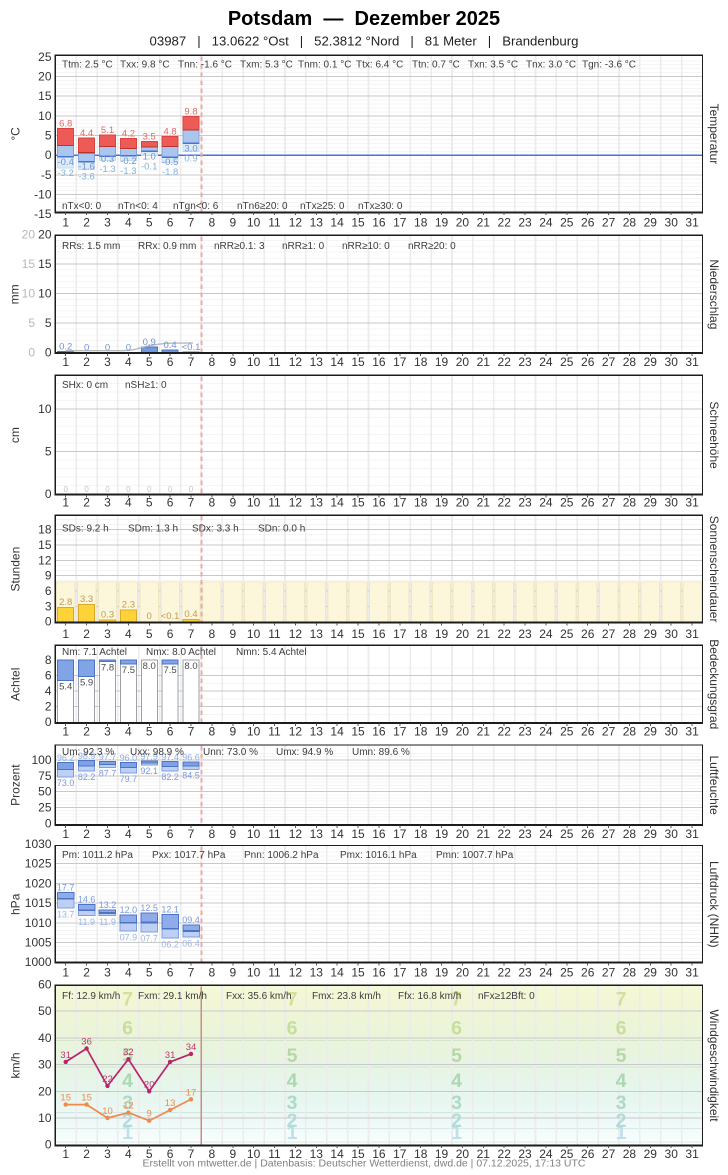 The image size is (728, 1175). I want to click on svg-text: 14.6, so click(87, 900).